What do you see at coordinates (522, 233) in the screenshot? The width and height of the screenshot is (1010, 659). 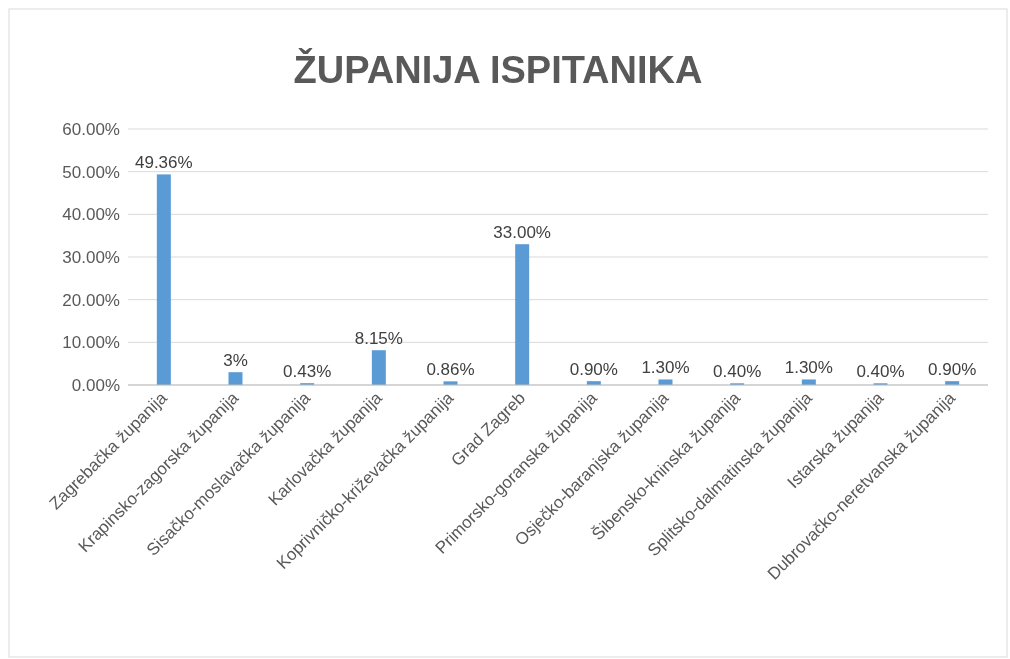 I see `data-label: 33.00%` at bounding box center [522, 233].